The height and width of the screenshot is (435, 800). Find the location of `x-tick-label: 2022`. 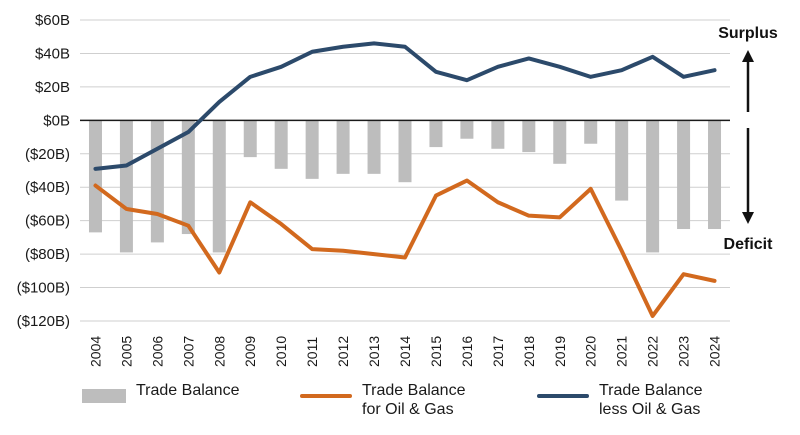

x-tick-label: 2022 is located at coordinates (653, 351).